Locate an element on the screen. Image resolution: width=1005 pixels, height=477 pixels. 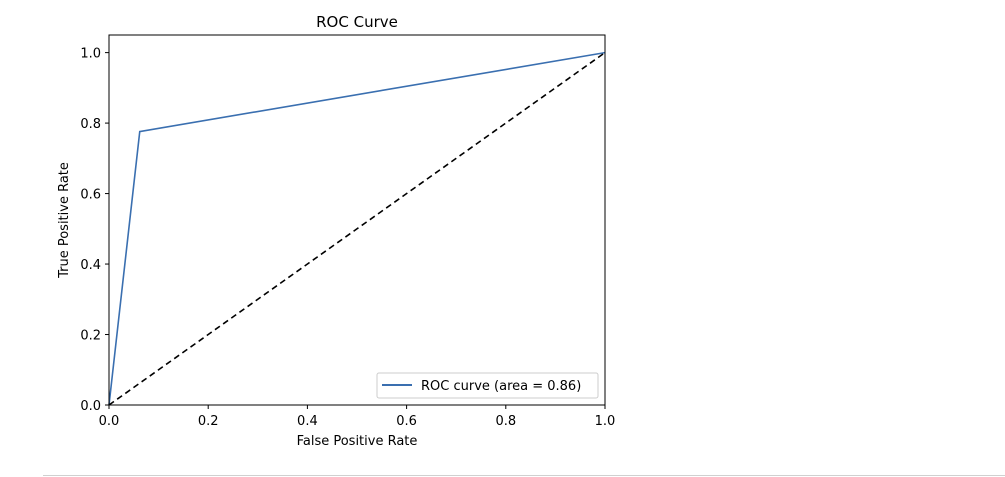
legend: ROC curve (area = 0.86) is located at coordinates (487, 385).